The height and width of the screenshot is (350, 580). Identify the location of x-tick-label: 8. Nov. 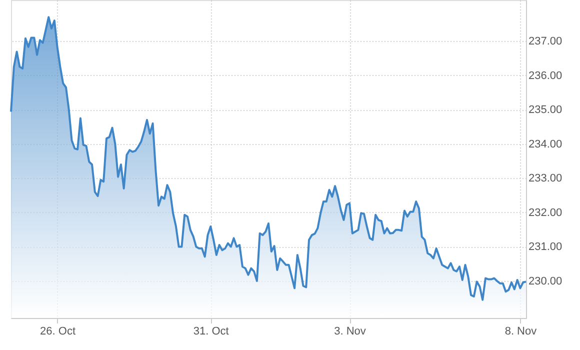
(521, 332).